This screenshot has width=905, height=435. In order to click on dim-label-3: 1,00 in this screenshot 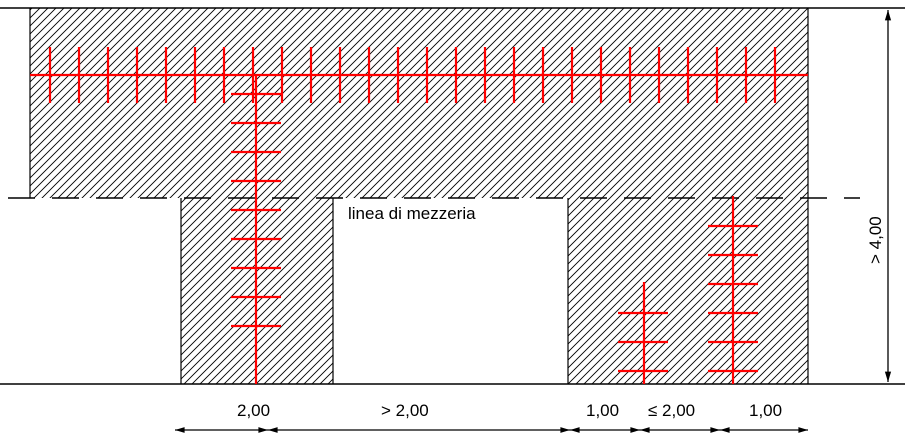, I will do `click(602, 410)`.